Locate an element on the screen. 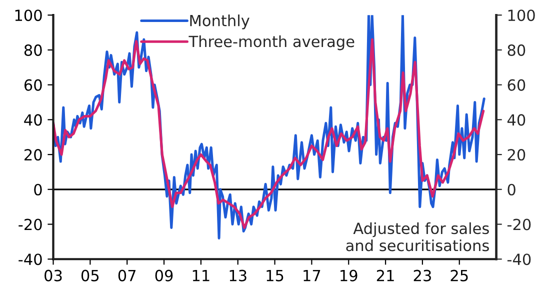 The width and height of the screenshot is (549, 302). x-tick-label: 23 is located at coordinates (422, 276).